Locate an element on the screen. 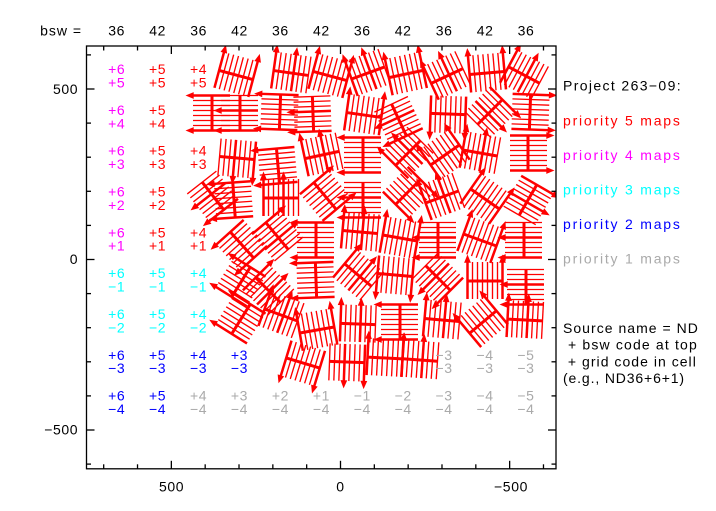  svg-text: (e.g., ND36+6+1) is located at coordinates (624, 378).